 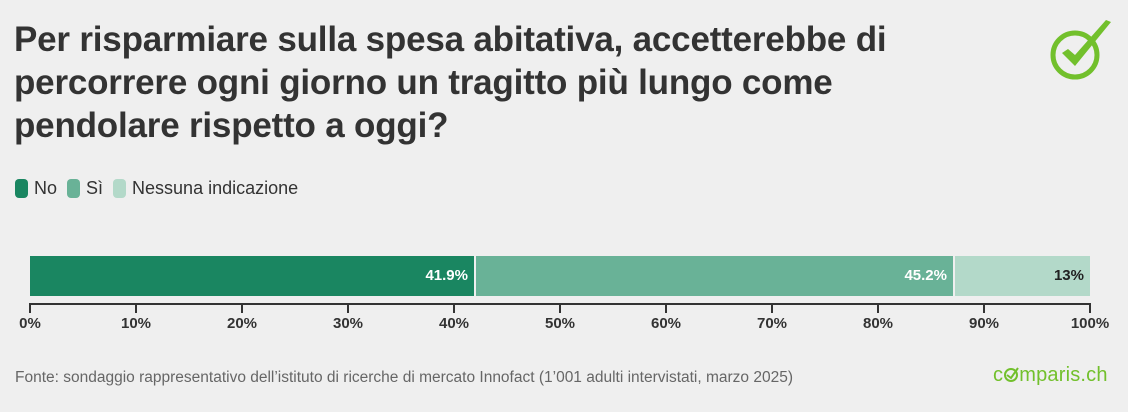 I want to click on bar-segment-0: 41.9%, so click(x=252, y=276).